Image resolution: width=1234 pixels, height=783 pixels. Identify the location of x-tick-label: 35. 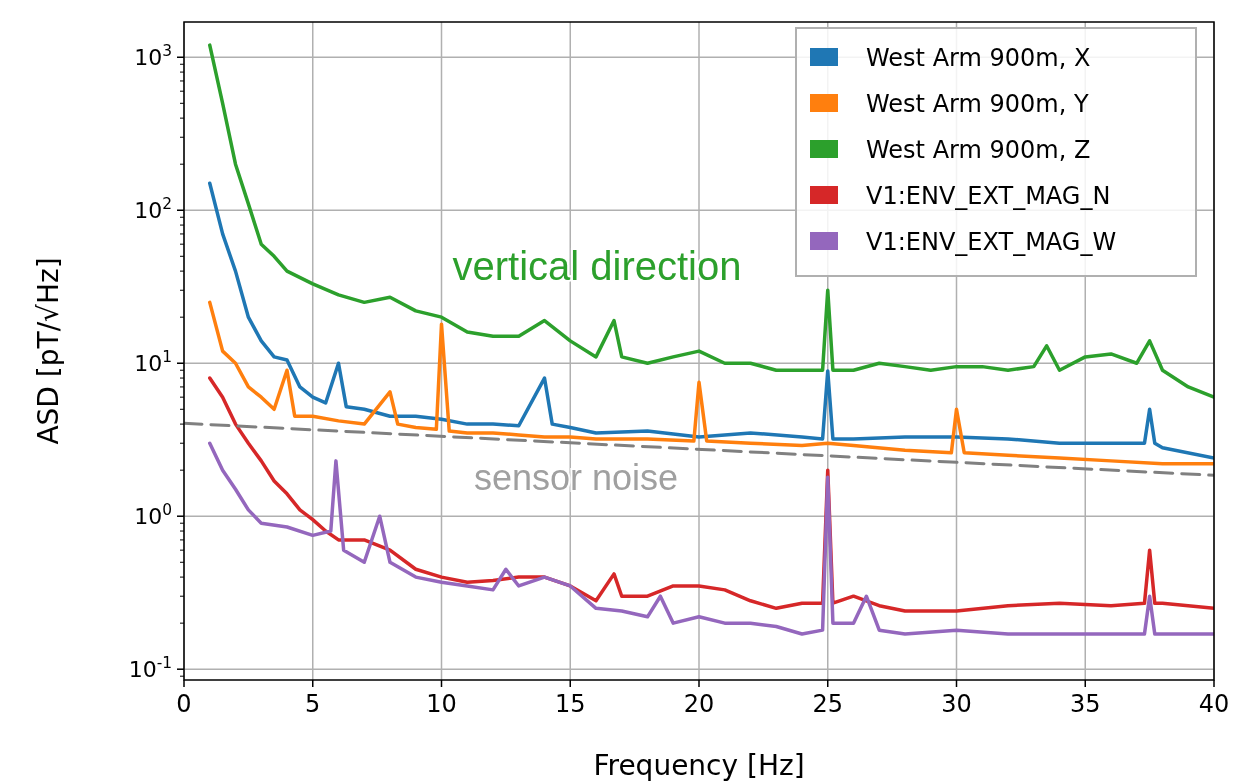
(1085, 704).